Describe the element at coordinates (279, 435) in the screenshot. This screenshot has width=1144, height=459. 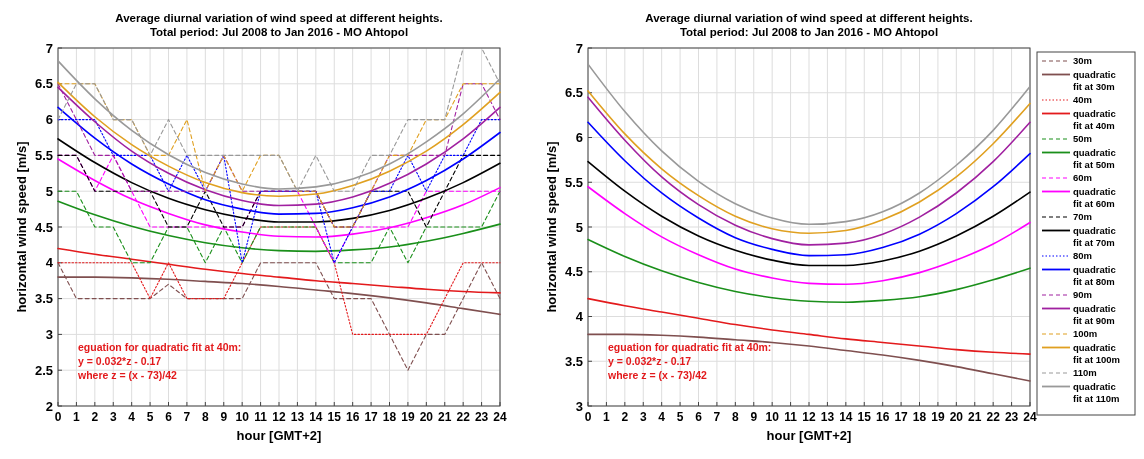
I see `x-axis-title: hour [GMT+2]` at that location.